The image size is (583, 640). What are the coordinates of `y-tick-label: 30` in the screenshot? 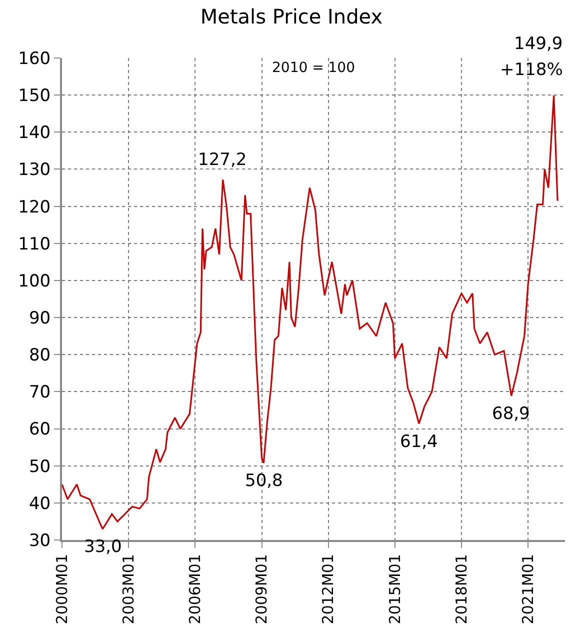 It's located at (39, 540).